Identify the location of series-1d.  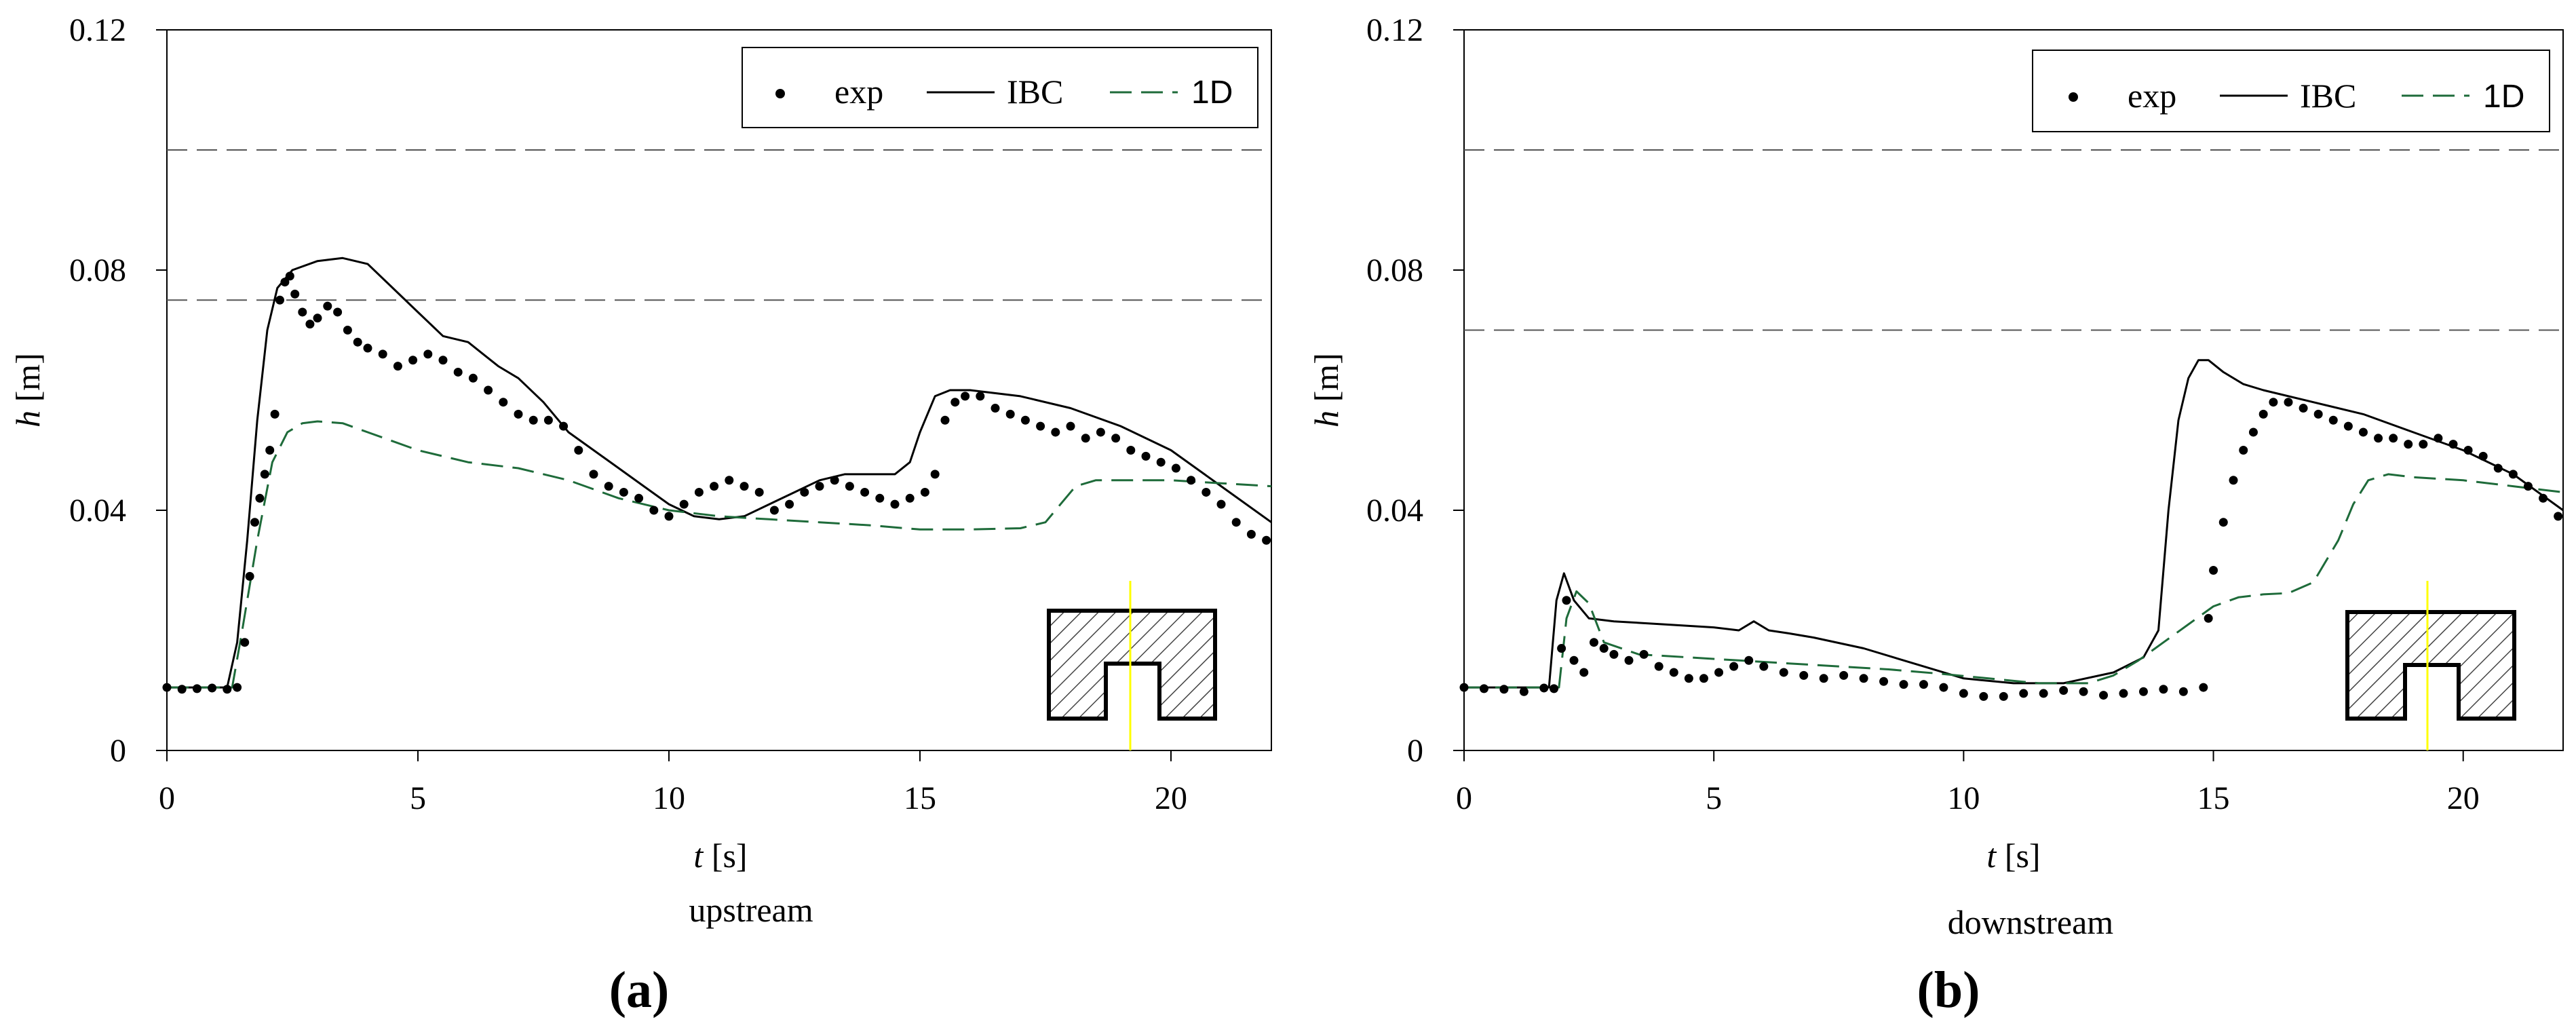
(719, 554).